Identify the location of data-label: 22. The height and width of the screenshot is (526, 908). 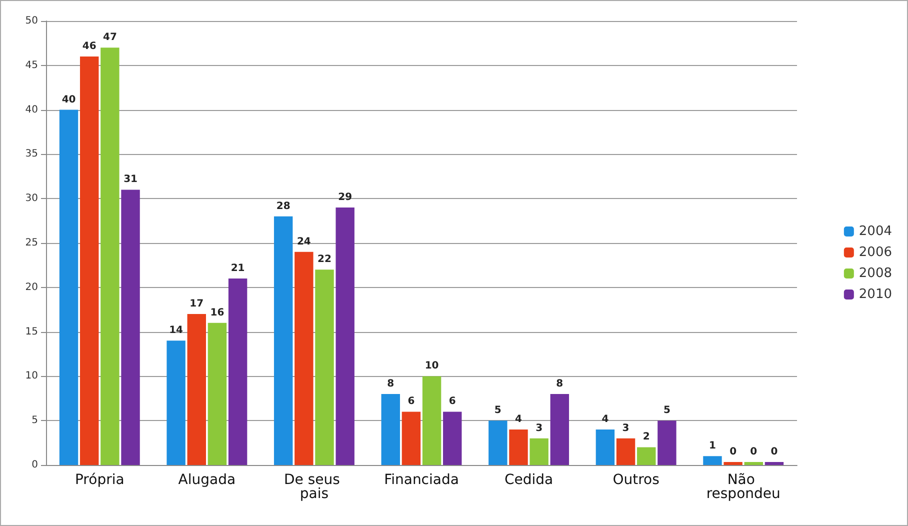
(325, 260).